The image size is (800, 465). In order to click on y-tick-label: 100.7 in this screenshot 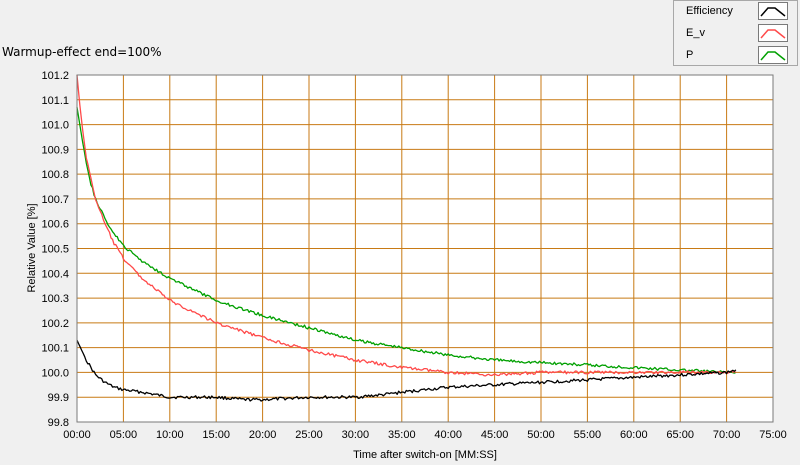, I will do `click(55, 200)`.